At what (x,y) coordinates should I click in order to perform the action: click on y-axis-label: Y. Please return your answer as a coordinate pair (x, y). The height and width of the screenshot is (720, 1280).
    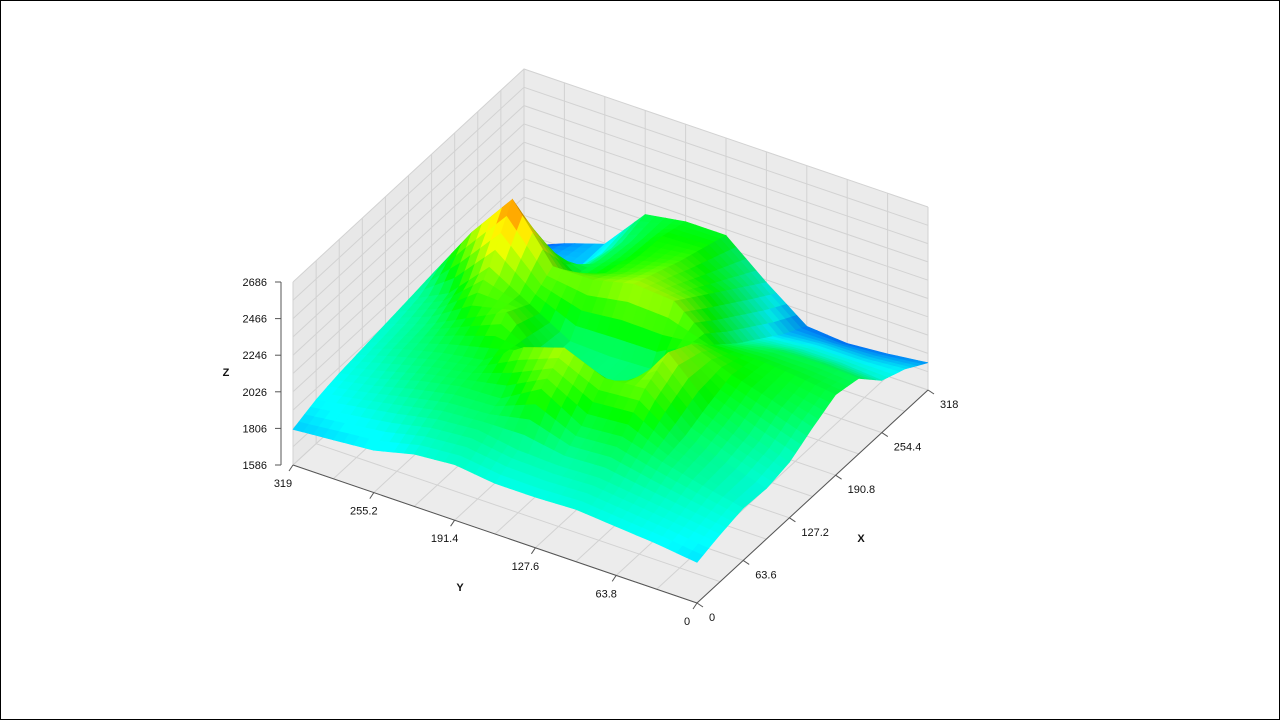
    Looking at the image, I should click on (460, 588).